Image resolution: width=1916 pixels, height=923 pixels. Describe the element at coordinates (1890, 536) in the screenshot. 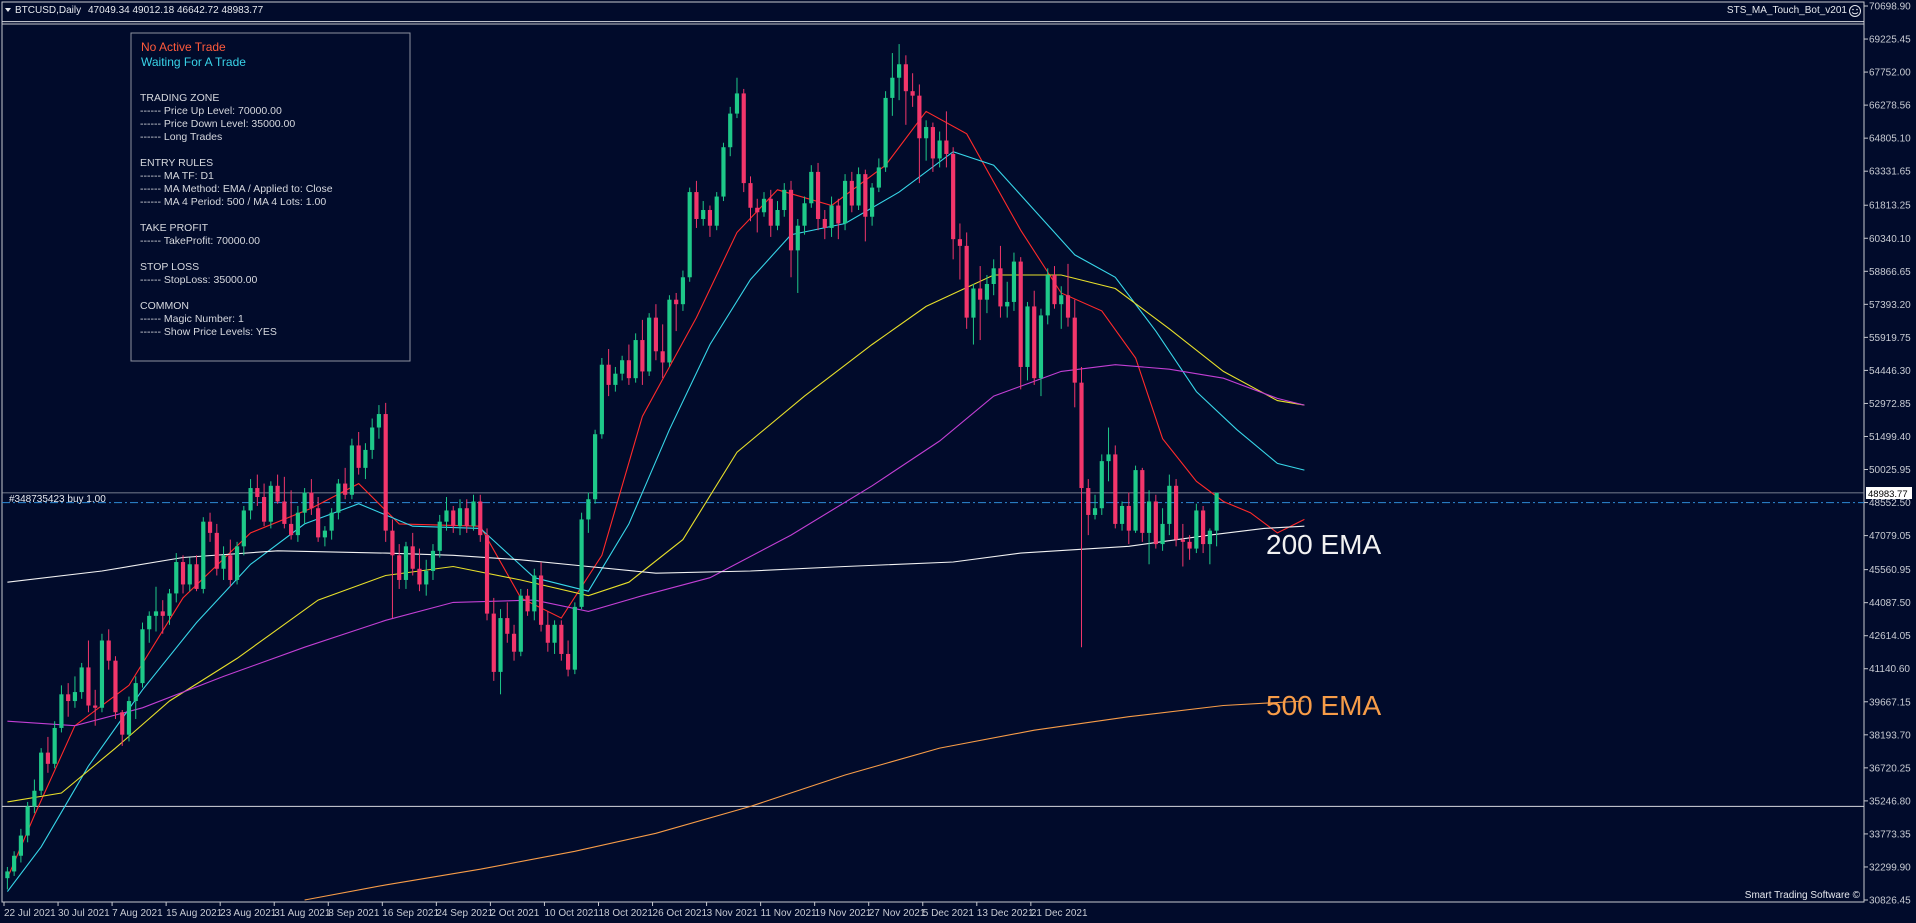

I see `y-tick-label: 47079.05` at that location.